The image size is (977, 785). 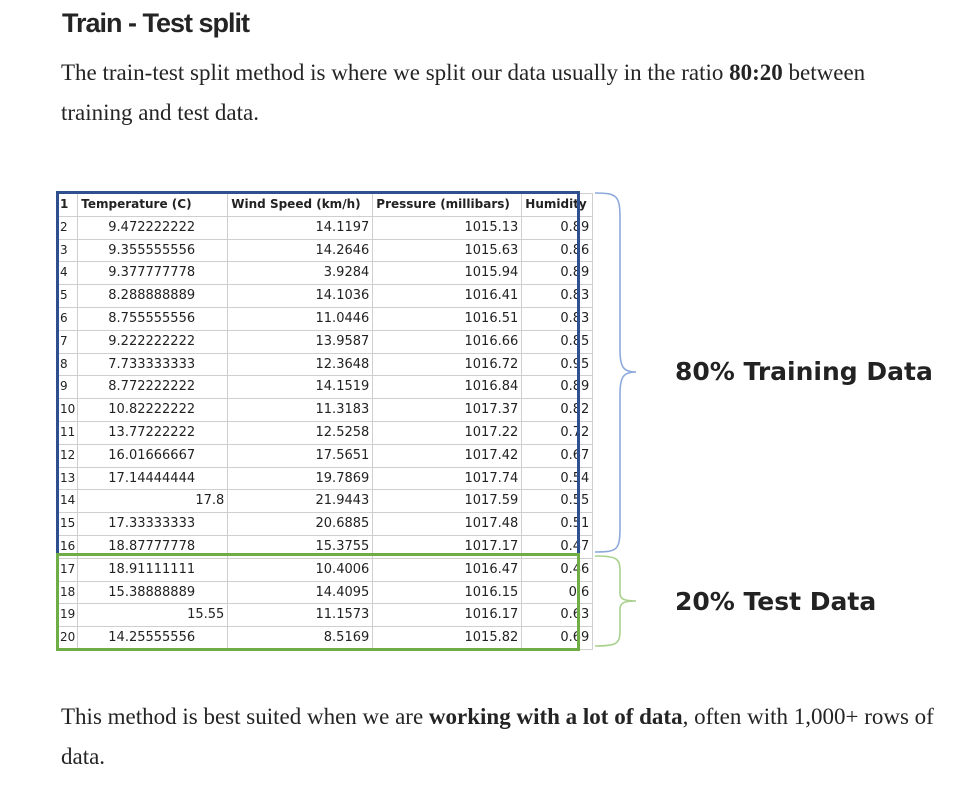 I want to click on cell-temperature: 17.8, so click(x=153, y=501).